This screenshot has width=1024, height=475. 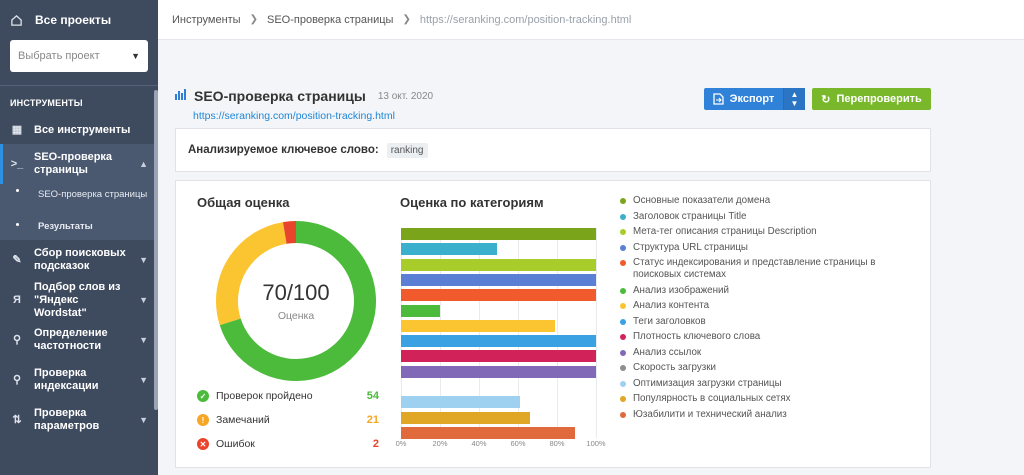 What do you see at coordinates (772, 306) in the screenshot?
I see `legend-item: Анализ контента` at bounding box center [772, 306].